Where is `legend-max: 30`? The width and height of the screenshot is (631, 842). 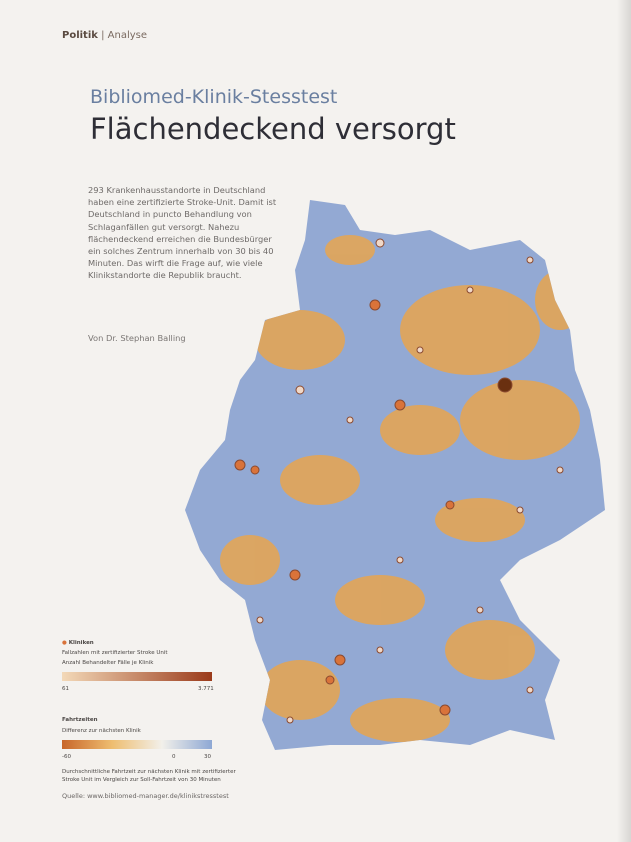 legend-max: 30 is located at coordinates (207, 757).